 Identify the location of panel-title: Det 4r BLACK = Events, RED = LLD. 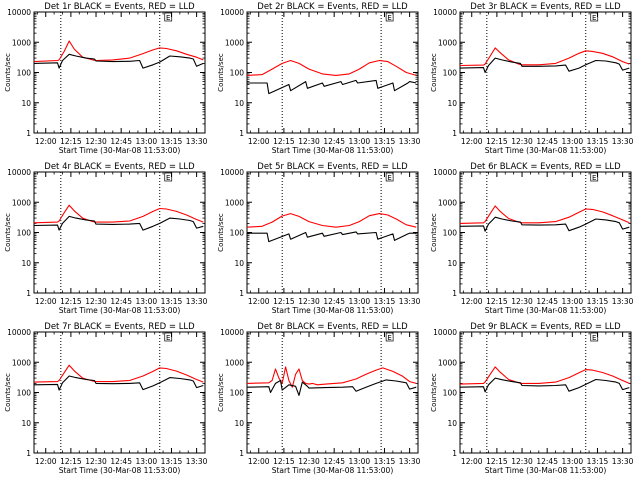
(119, 167).